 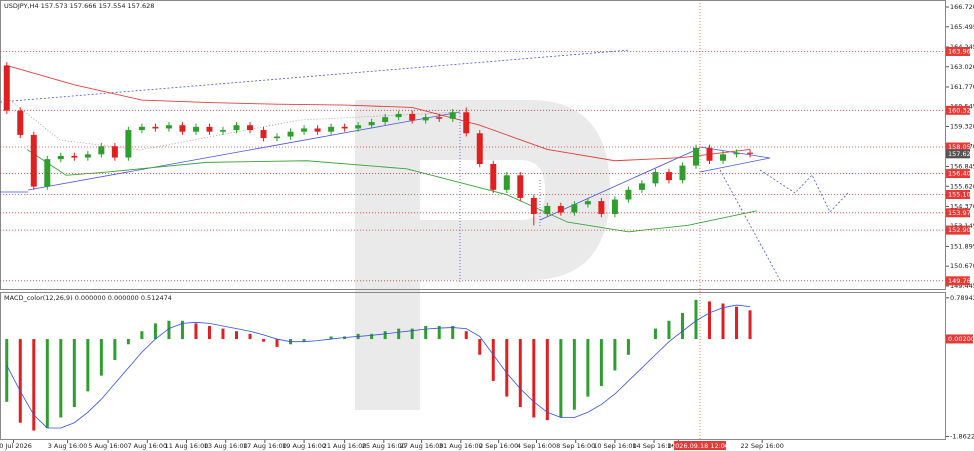 I want to click on level-label: 149.765, so click(x=961, y=281).